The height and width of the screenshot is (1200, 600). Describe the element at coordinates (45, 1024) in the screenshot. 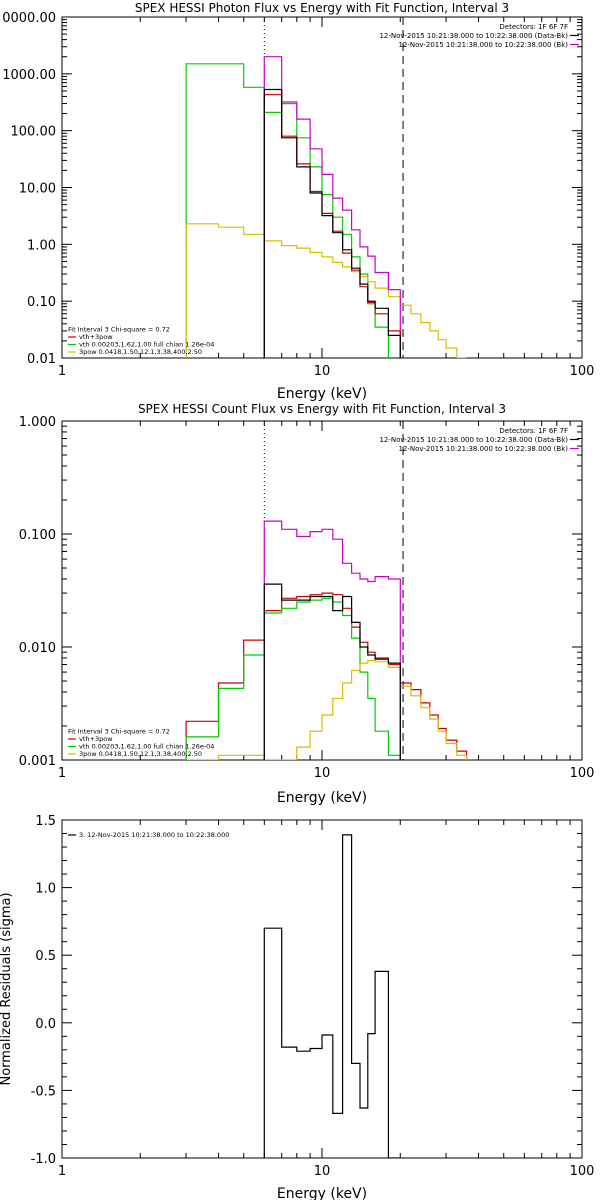

I see `y-tick-label: 0.0` at that location.